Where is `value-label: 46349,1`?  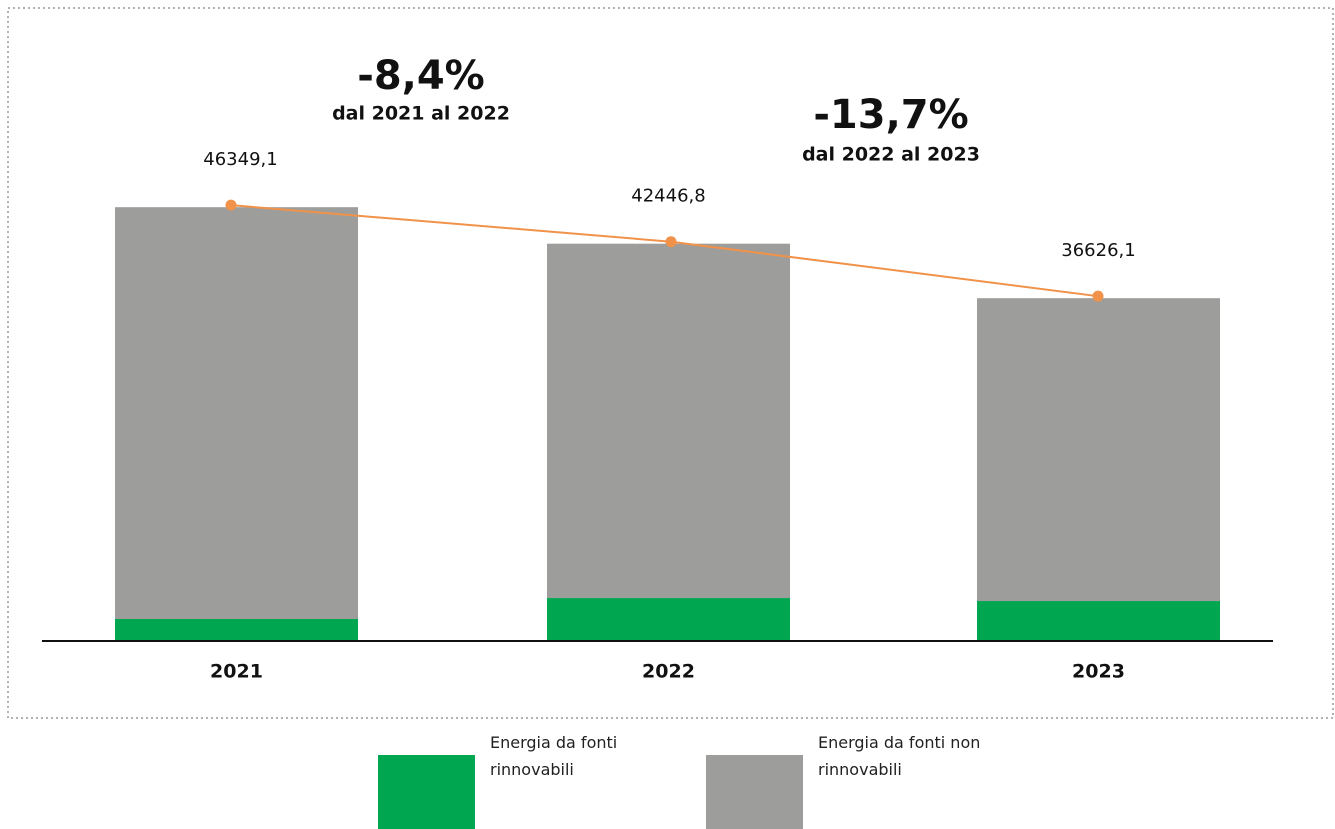
value-label: 46349,1 is located at coordinates (240, 159).